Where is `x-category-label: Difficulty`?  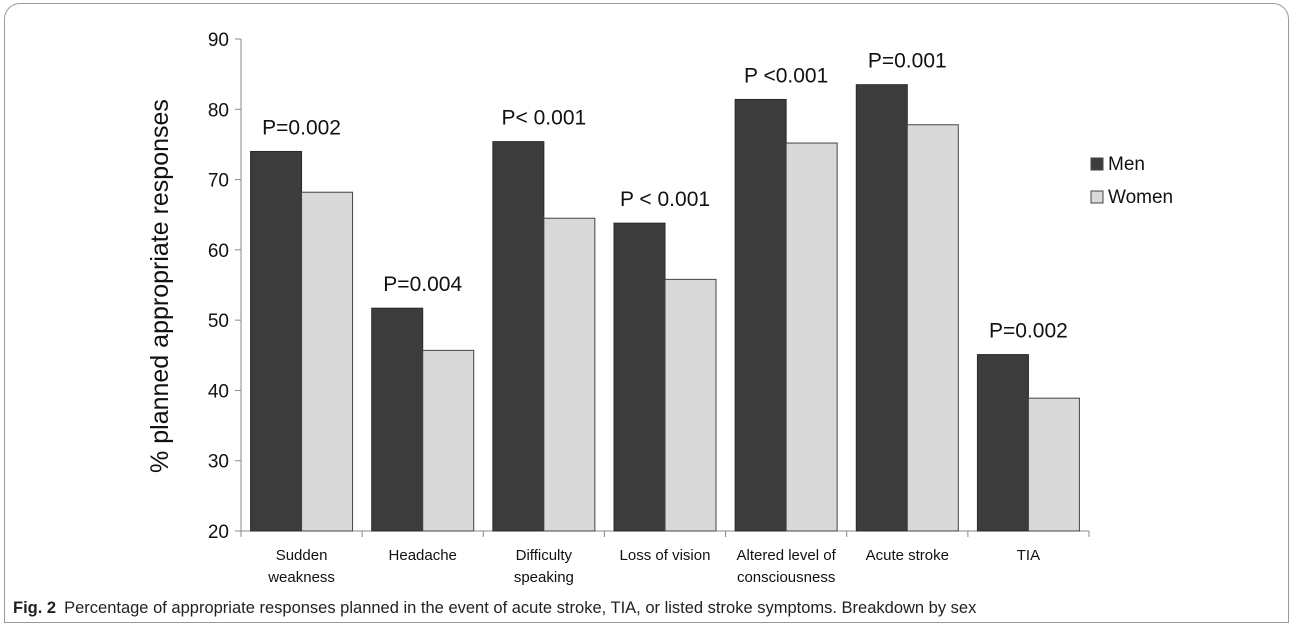 x-category-label: Difficulty is located at coordinates (544, 555).